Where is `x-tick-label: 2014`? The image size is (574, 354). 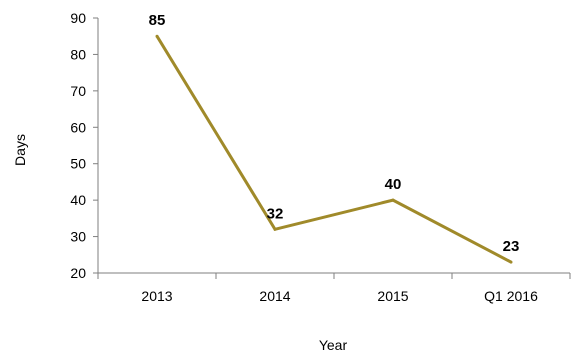 x-tick-label: 2014 is located at coordinates (274, 296).